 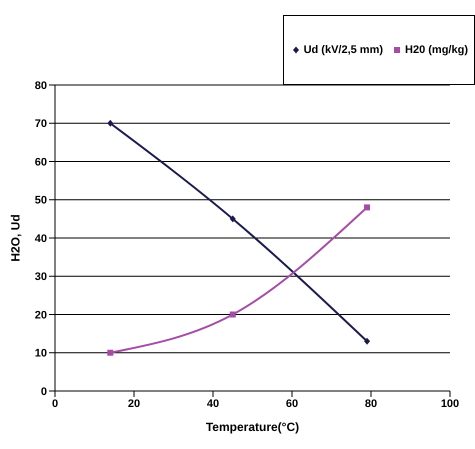 I want to click on x-tick-label: 60, so click(x=292, y=404).